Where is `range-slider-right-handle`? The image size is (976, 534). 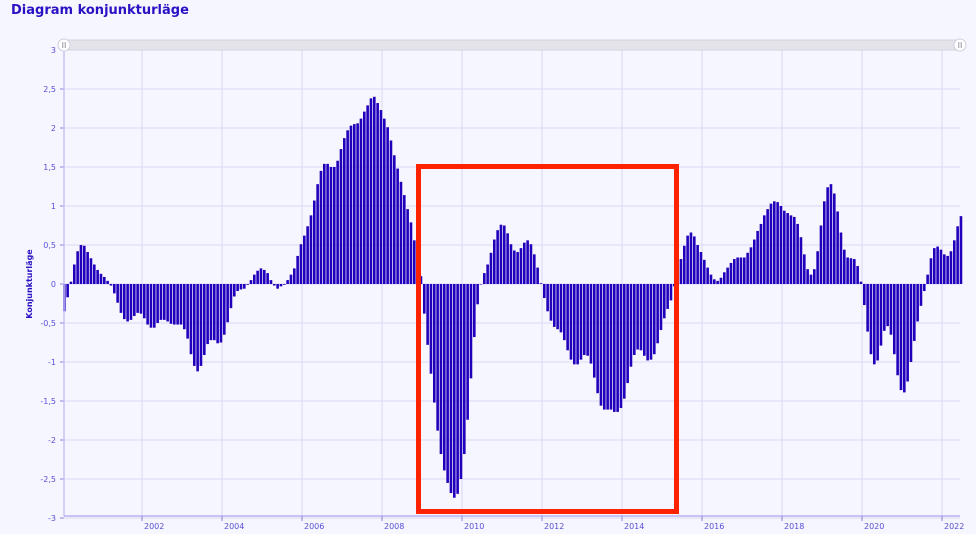 range-slider-right-handle is located at coordinates (960, 45).